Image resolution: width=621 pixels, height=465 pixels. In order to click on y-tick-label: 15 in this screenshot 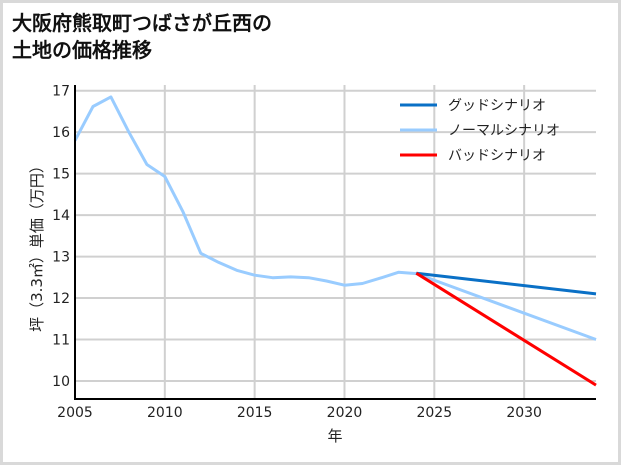, I will do `click(61, 175)`.